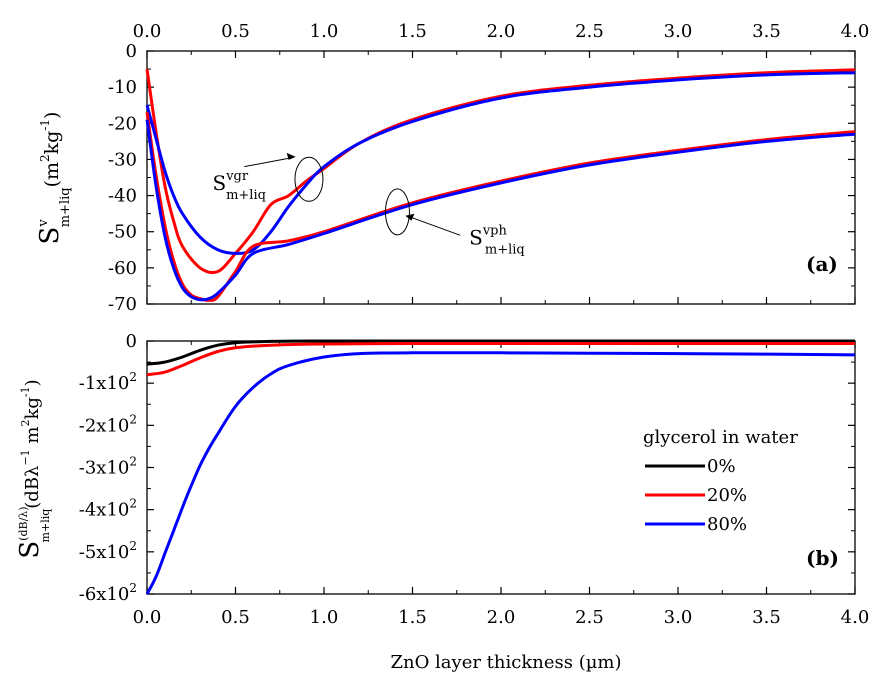 The image size is (872, 680). I want to click on bottom-x-tick-label: 2.0, so click(501, 617).